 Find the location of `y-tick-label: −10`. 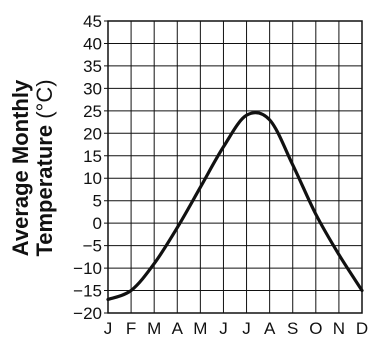

y-tick-label: −10 is located at coordinates (87, 268).